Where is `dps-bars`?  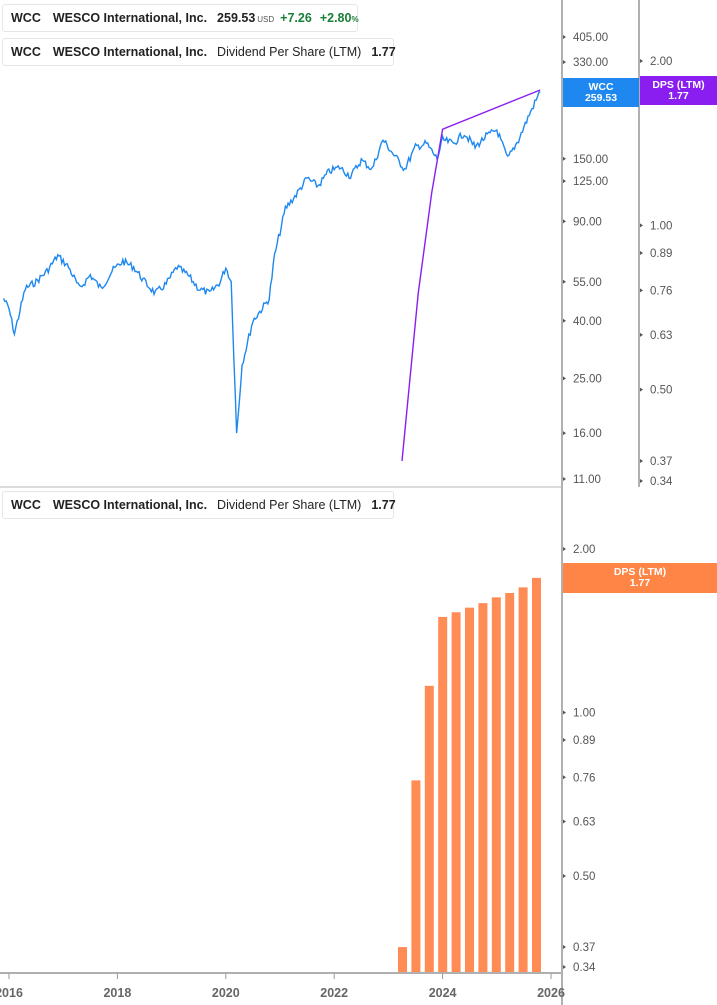 dps-bars is located at coordinates (469, 774).